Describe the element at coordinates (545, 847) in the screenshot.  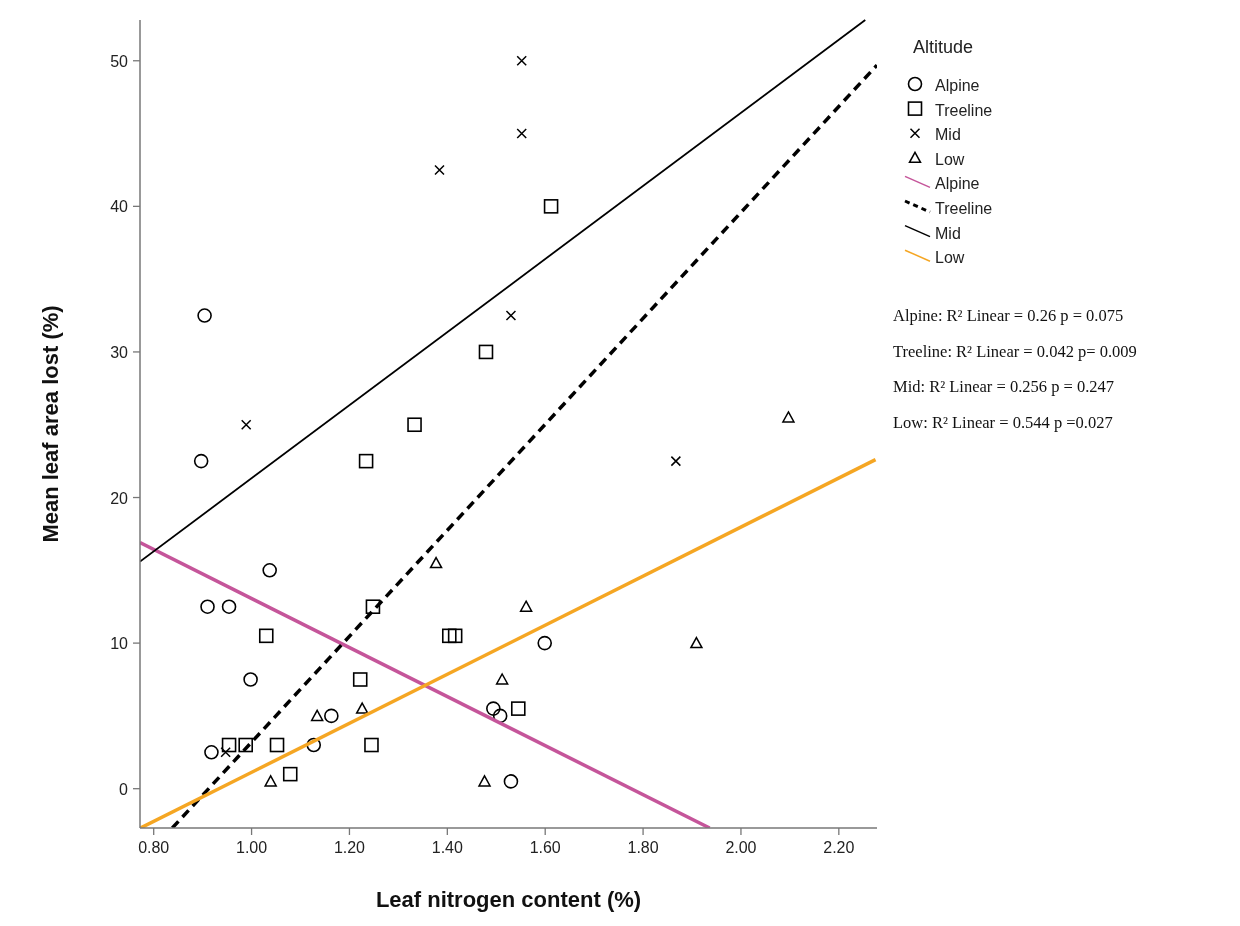
I see `x-tick-label: 1.60` at that location.